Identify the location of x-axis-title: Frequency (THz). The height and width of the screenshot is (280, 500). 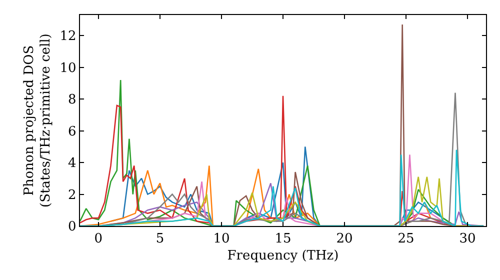
(283, 256).